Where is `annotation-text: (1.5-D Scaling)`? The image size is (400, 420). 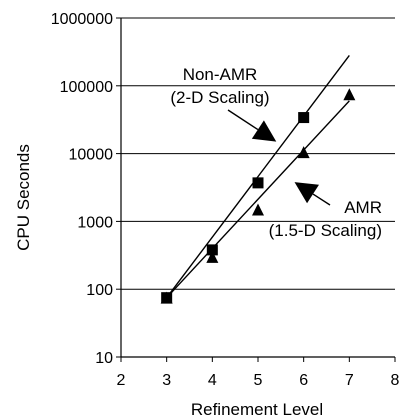
annotation-text: (1.5-D Scaling) is located at coordinates (325, 230).